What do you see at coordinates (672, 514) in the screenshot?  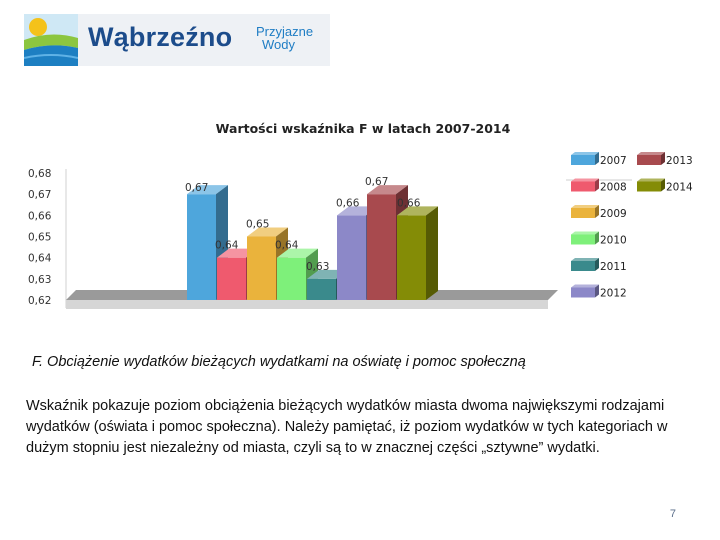 I see `page-number: 7` at bounding box center [672, 514].